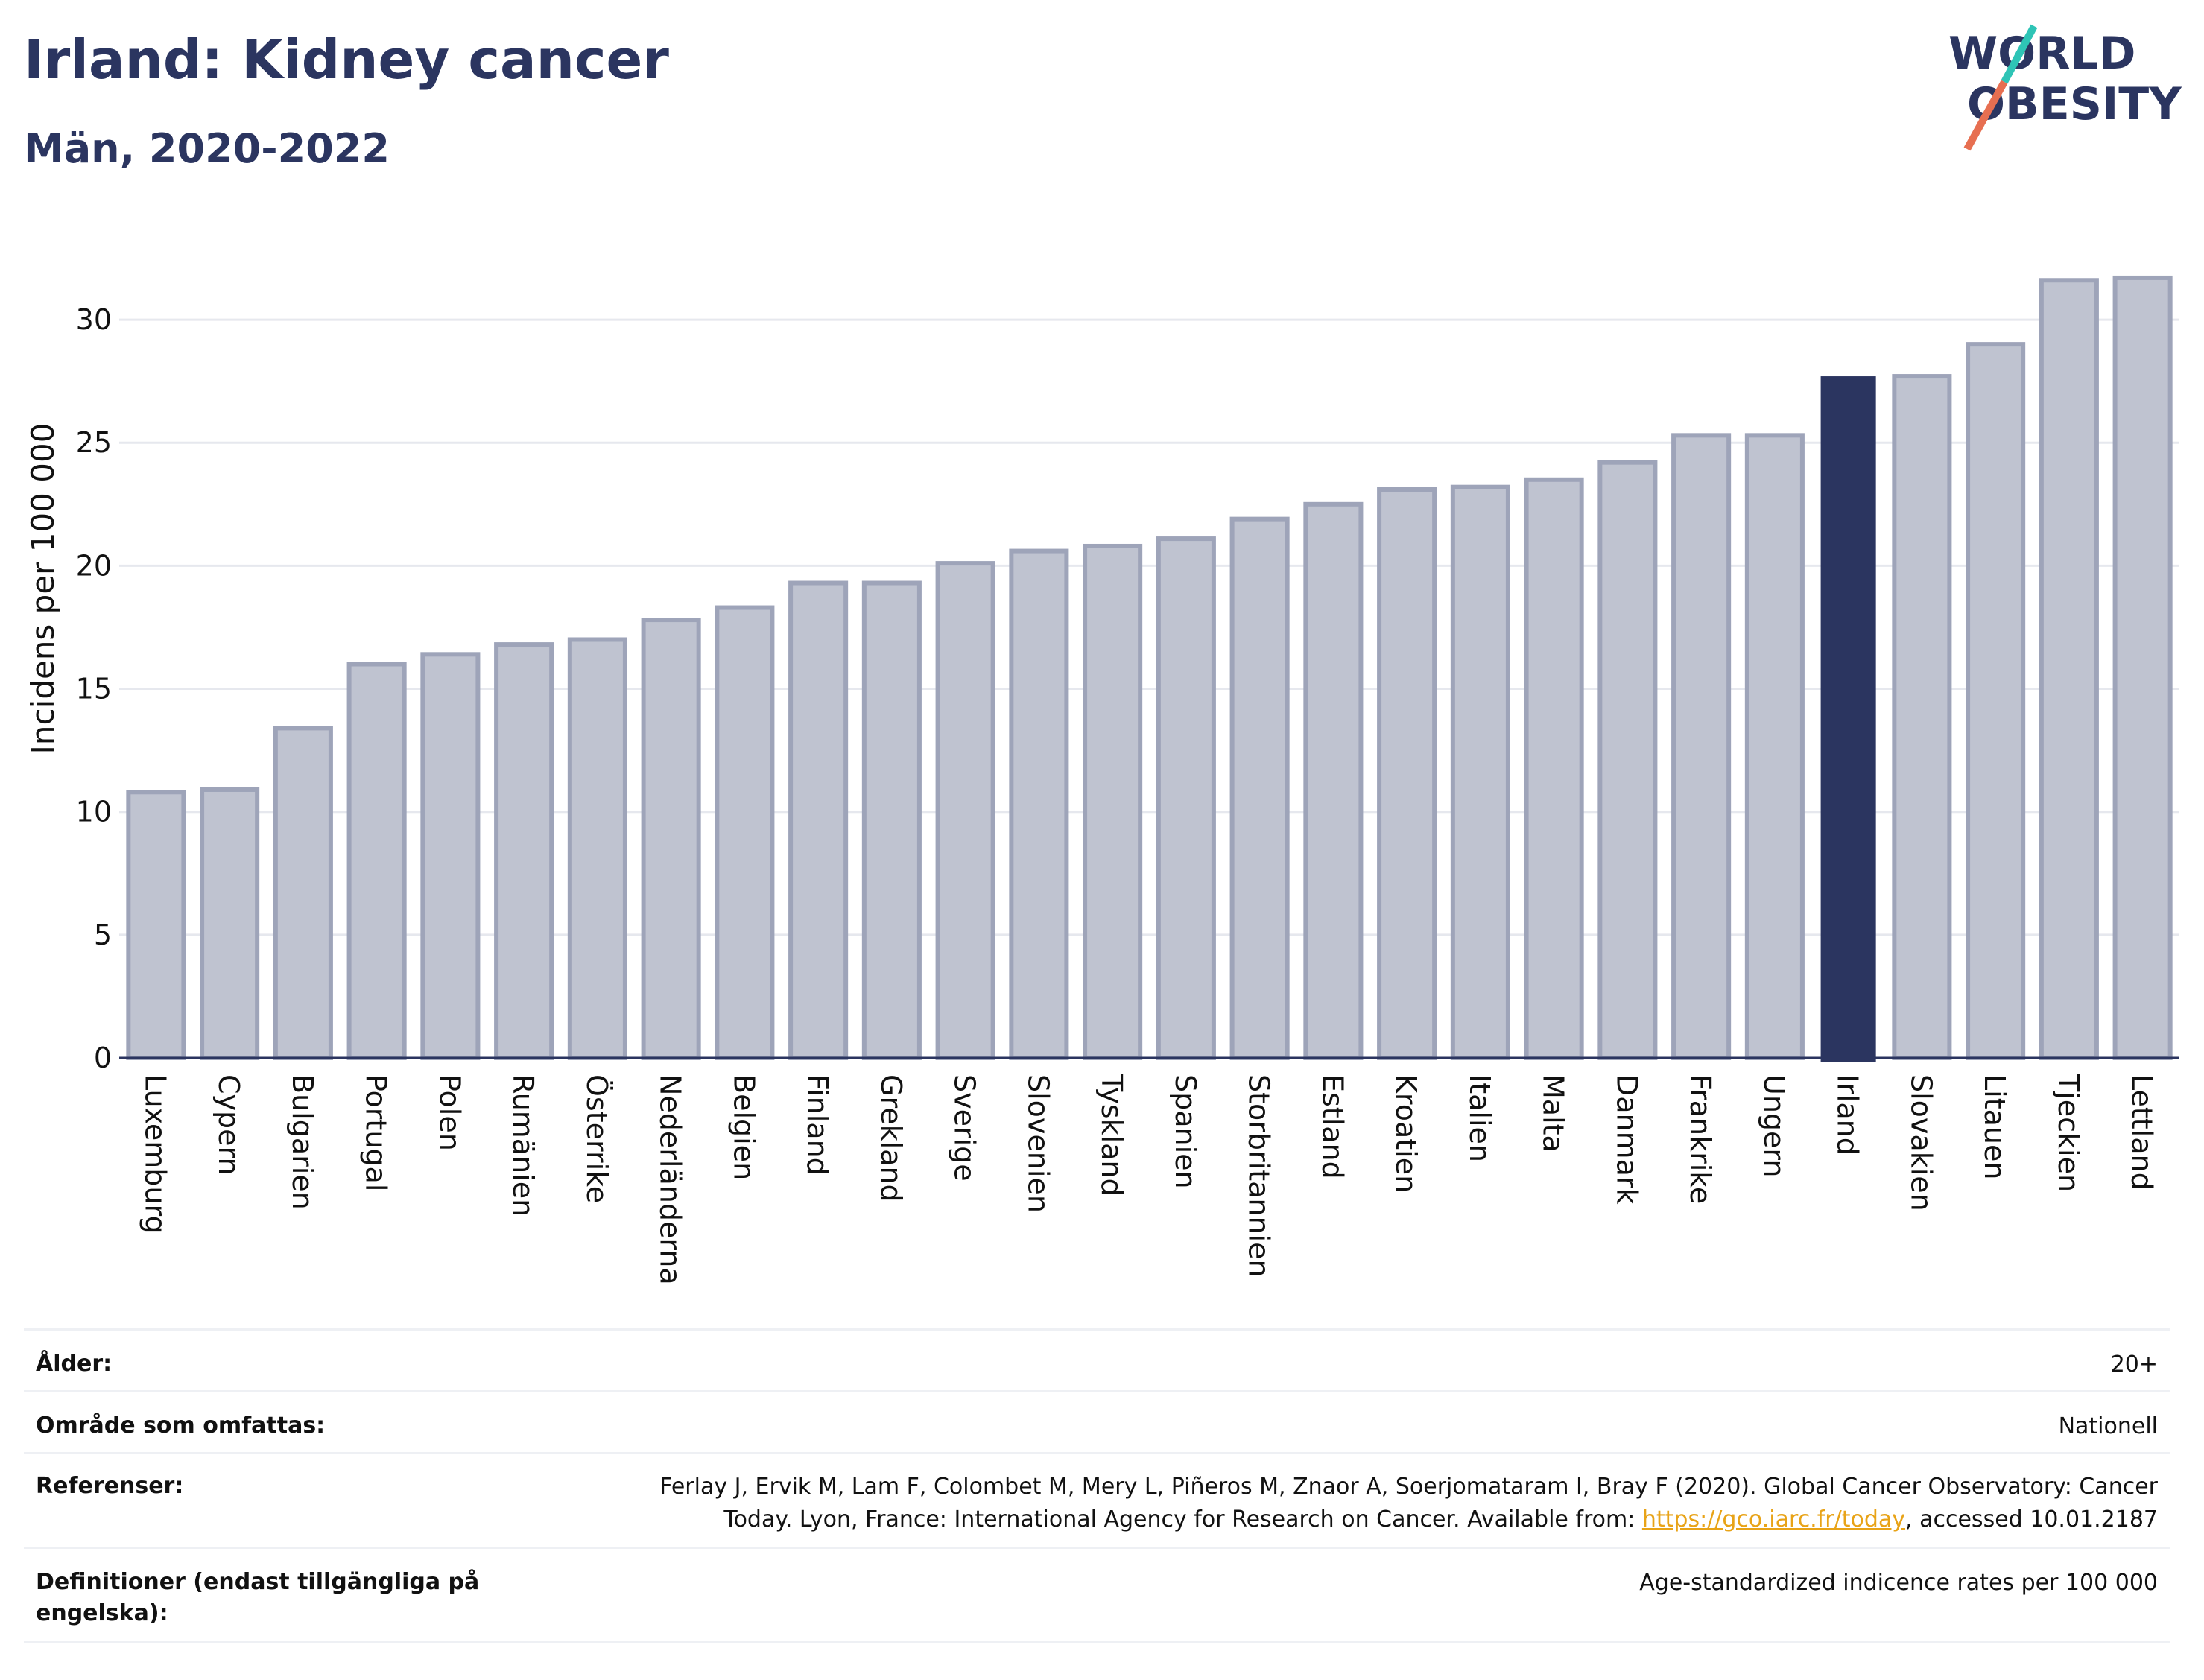  I want to click on y-tick-label: 5, so click(103, 935).